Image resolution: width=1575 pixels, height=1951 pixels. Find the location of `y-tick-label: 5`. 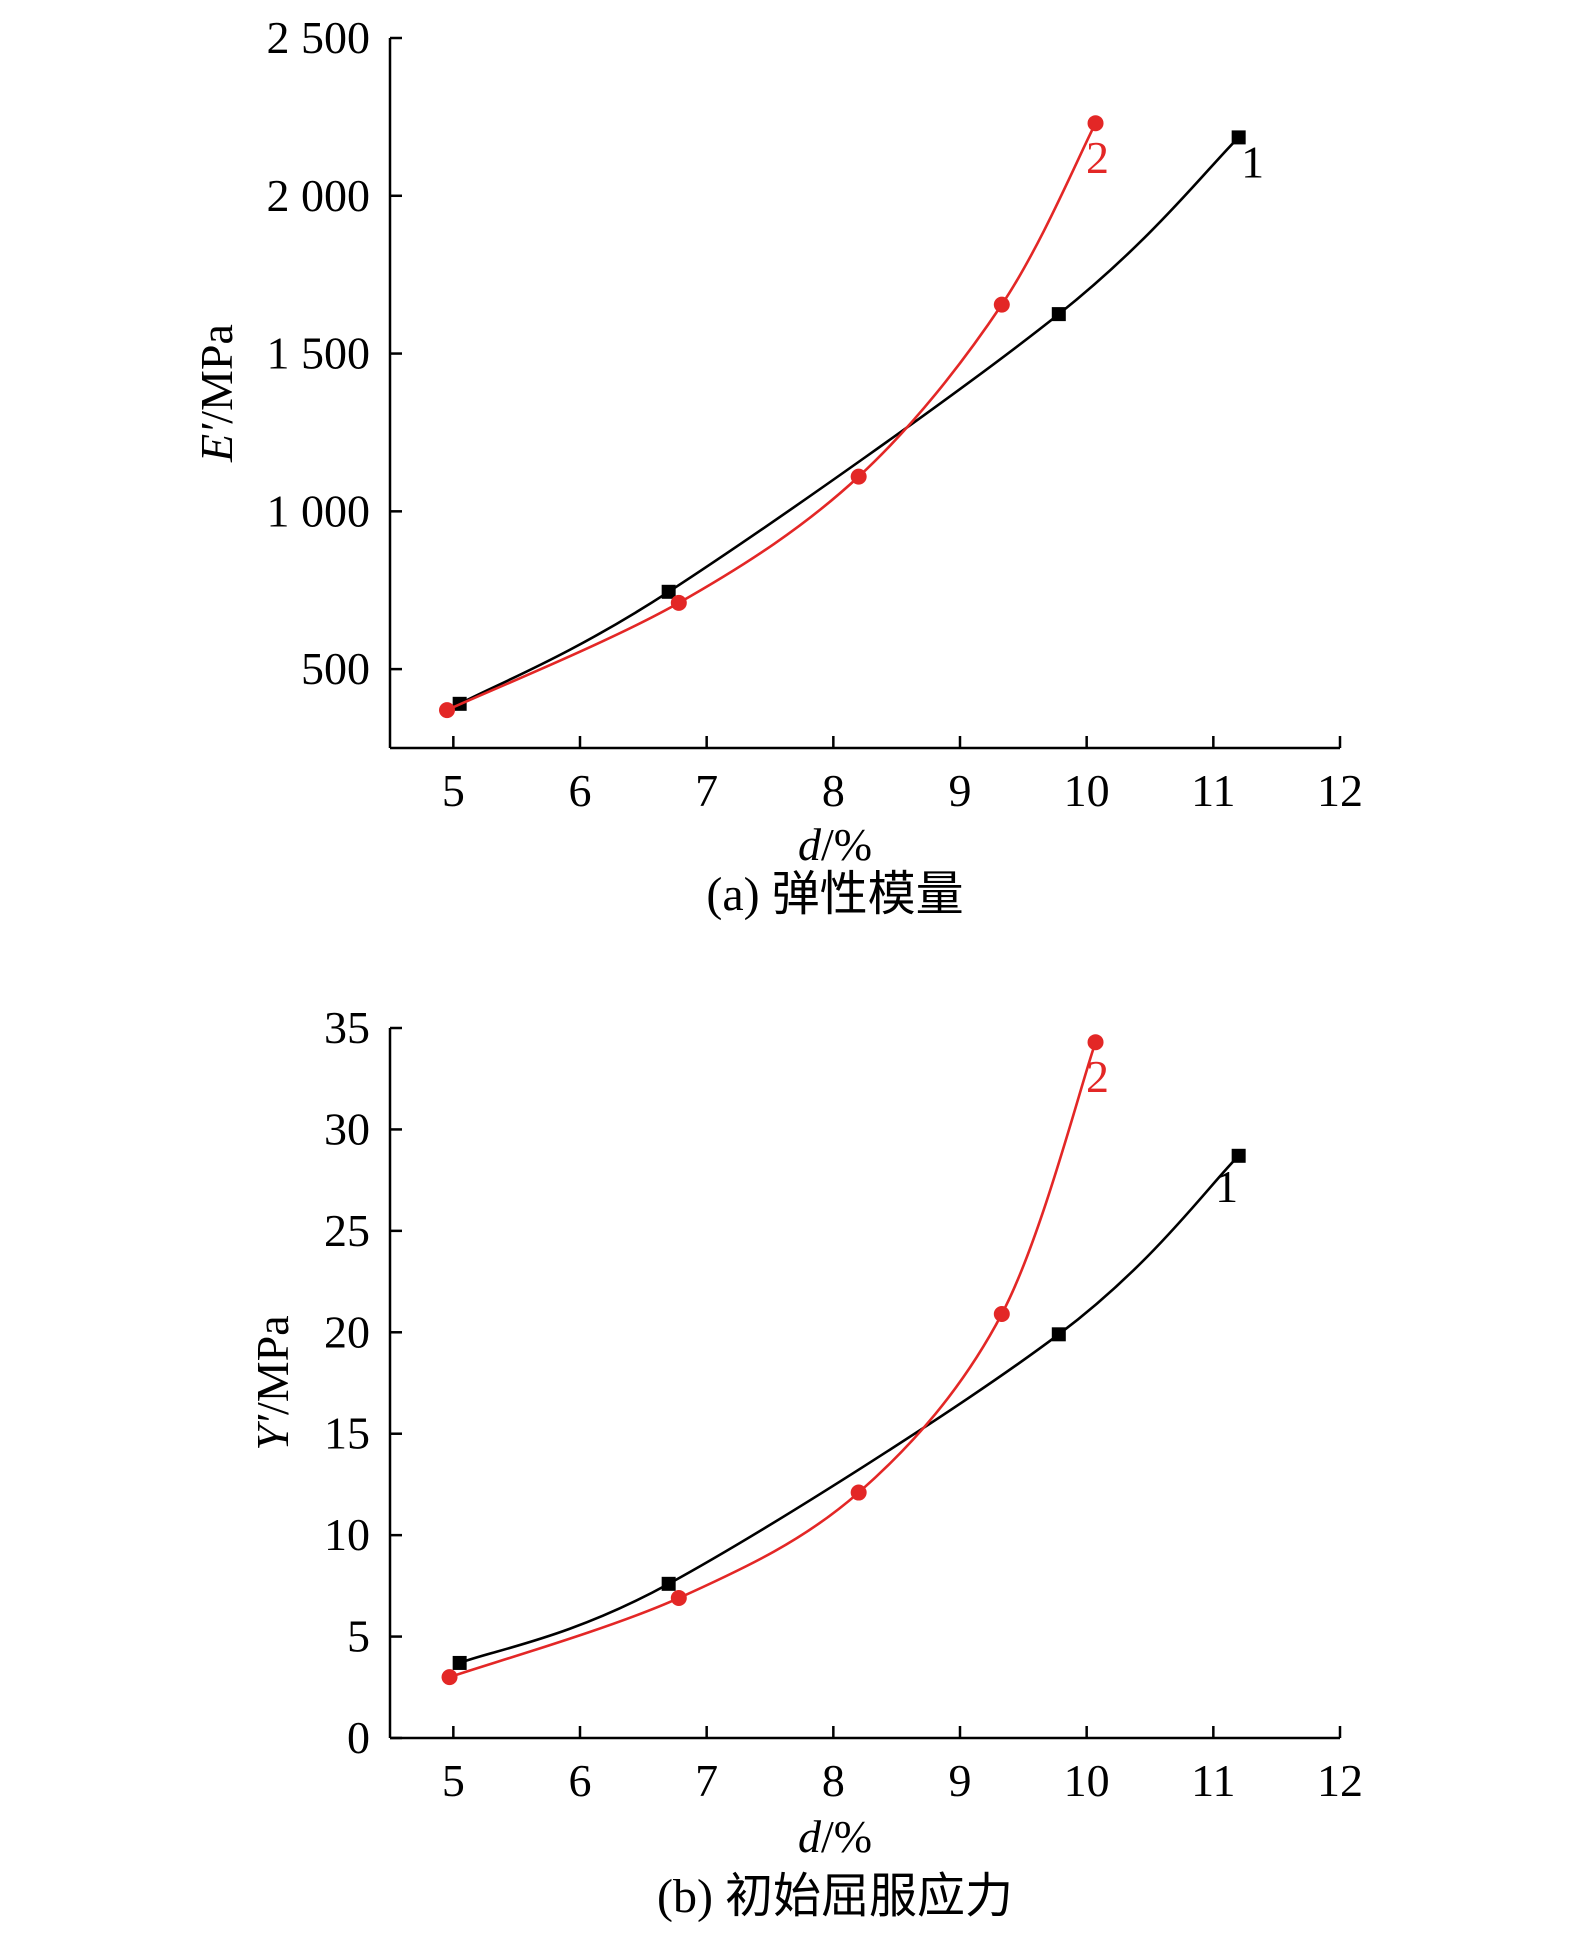

y-tick-label: 5 is located at coordinates (358, 1636).